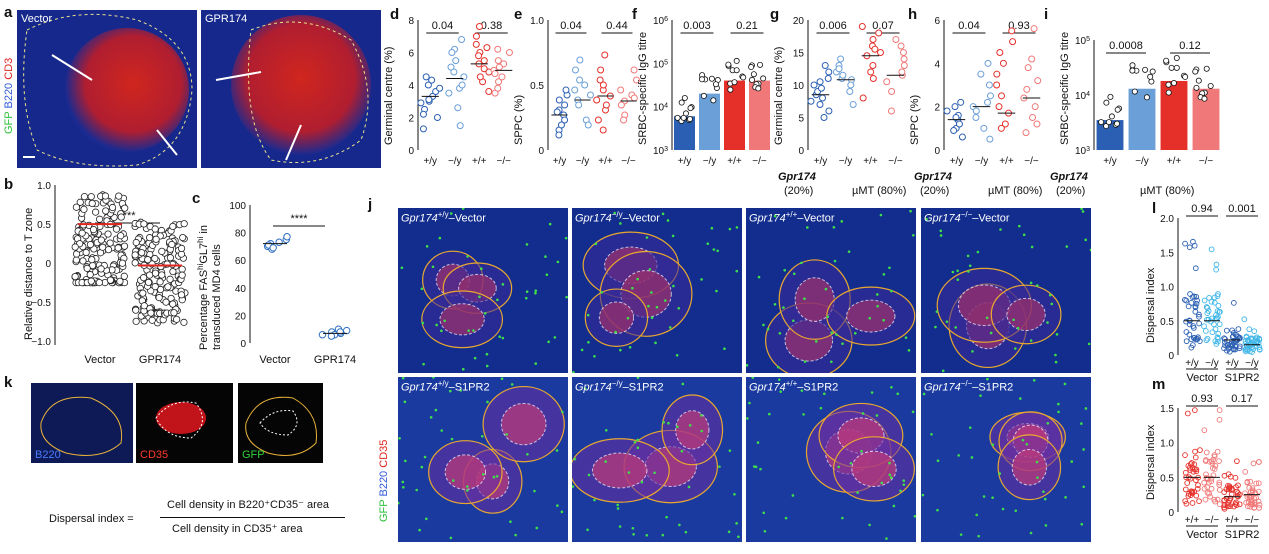 This screenshot has height=554, width=1269. I want to click on plot-f-ytick: 103, so click(660, 152).